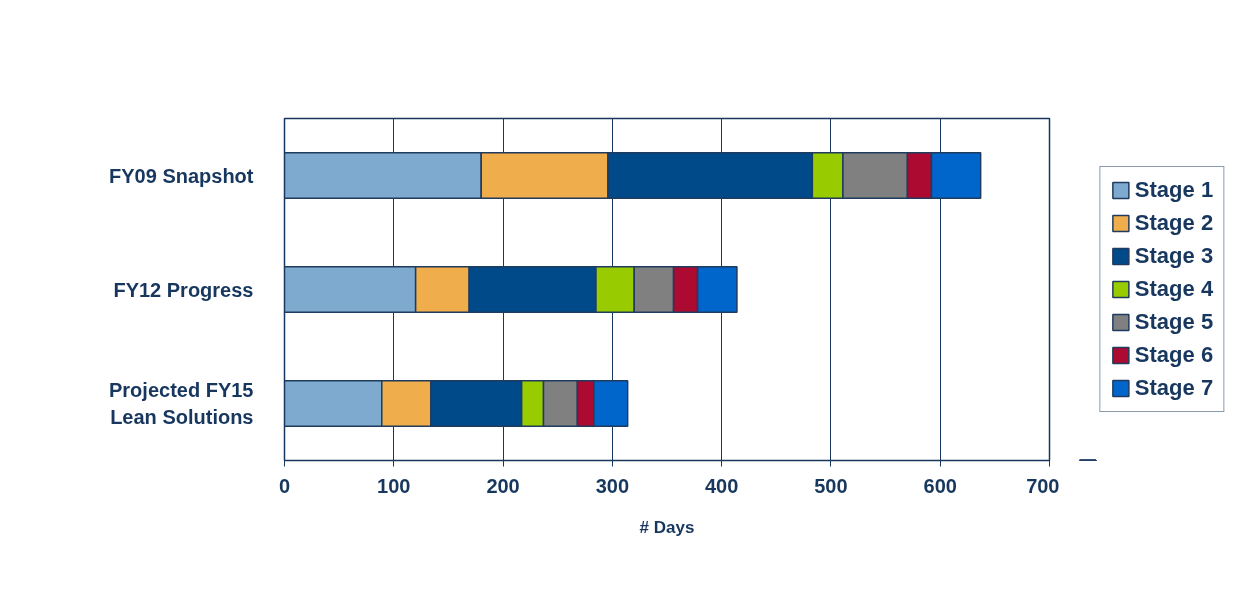 Image resolution: width=1258 pixels, height=616 pixels. What do you see at coordinates (721, 485) in the screenshot?
I see `x-tick-label: 400` at bounding box center [721, 485].